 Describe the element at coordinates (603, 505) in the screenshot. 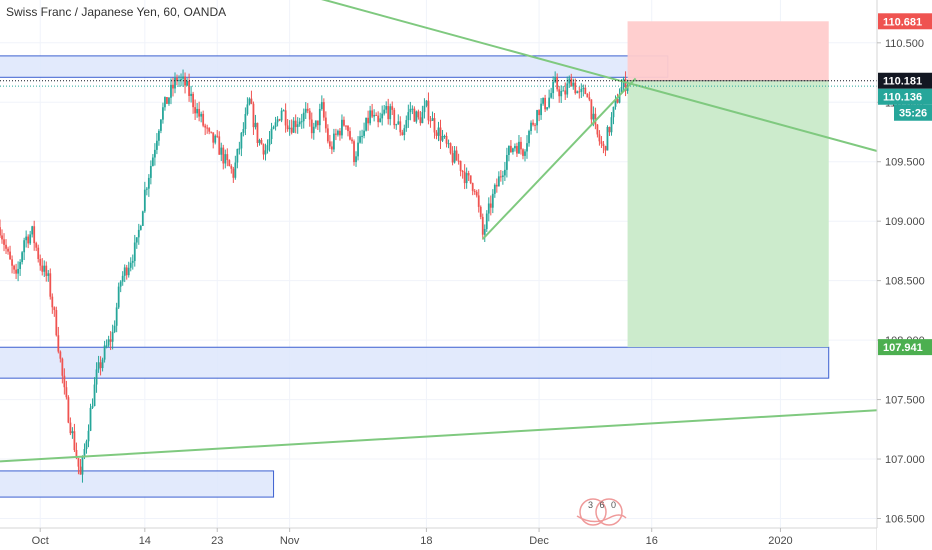

I see `watermark-text: 3 6 0` at that location.